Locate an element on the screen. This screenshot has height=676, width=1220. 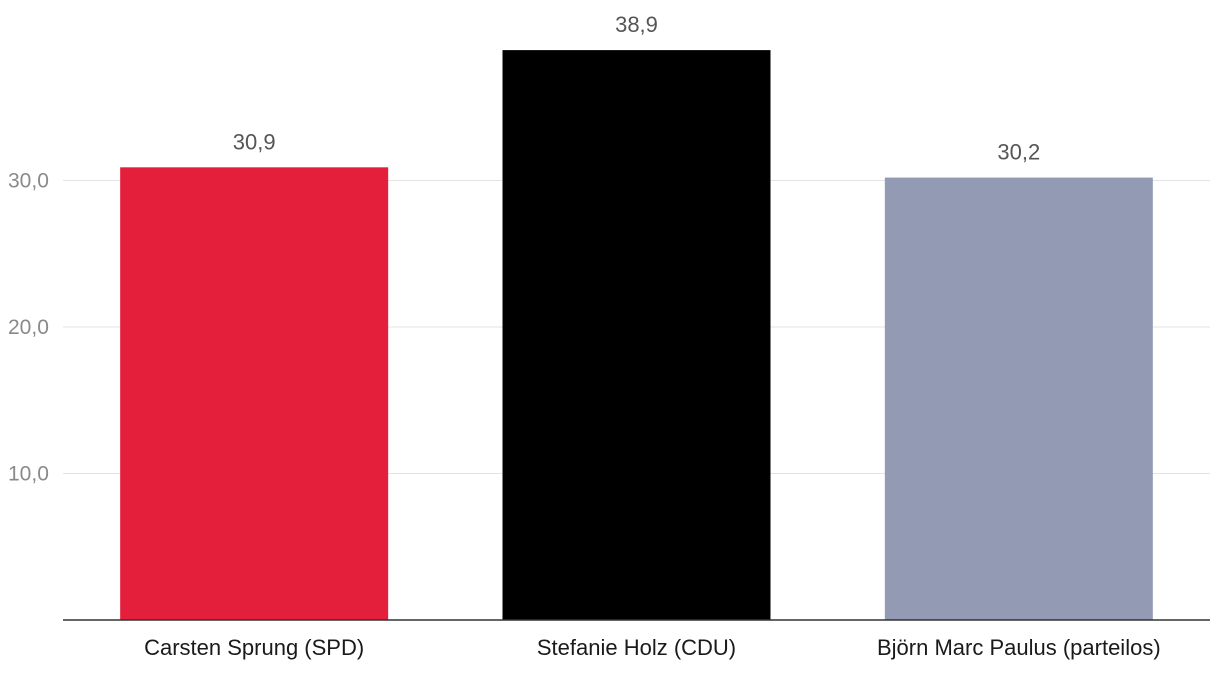
value-label: 30,2 is located at coordinates (1018, 152).